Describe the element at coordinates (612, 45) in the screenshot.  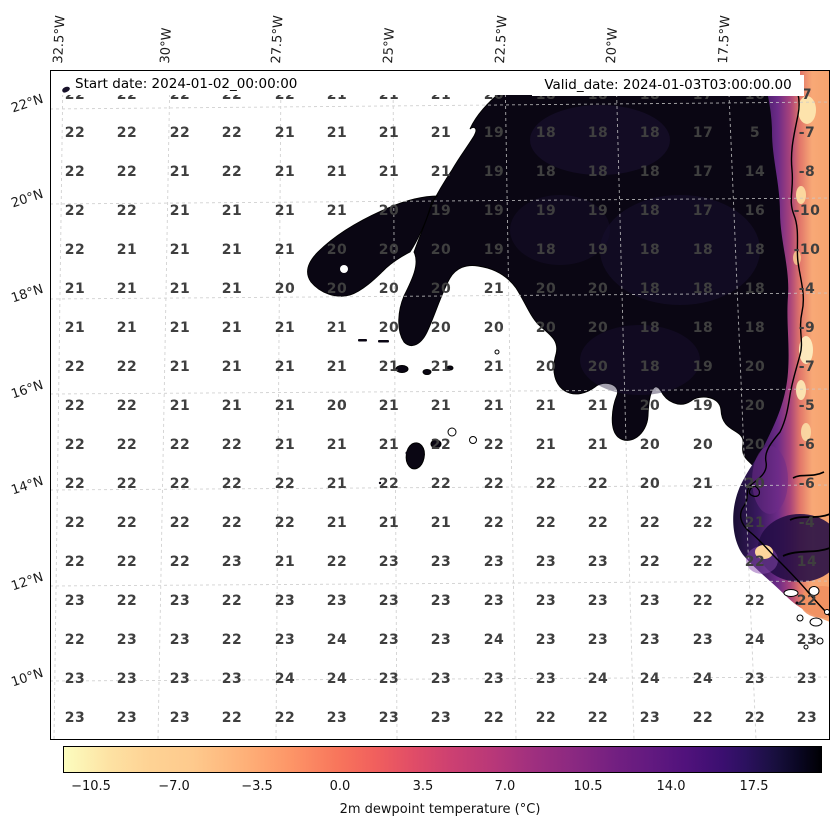
I see `x-tick-label: 20°W` at that location.